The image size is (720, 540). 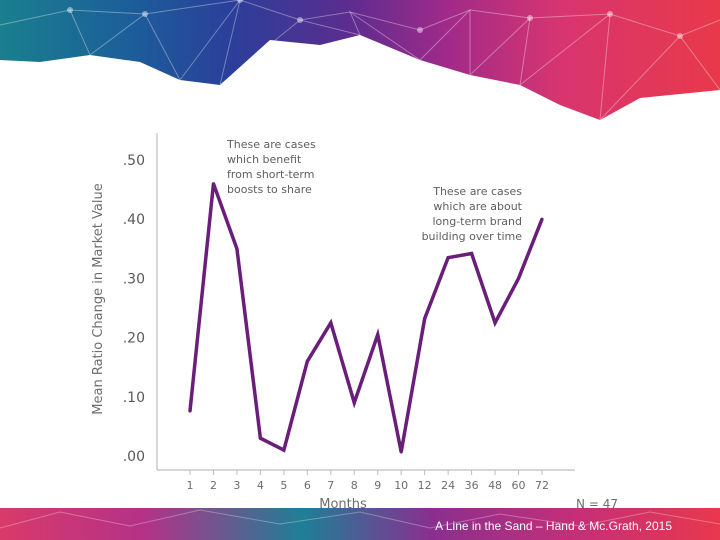 What do you see at coordinates (542, 485) in the screenshot?
I see `x-tick-label: 72` at bounding box center [542, 485].